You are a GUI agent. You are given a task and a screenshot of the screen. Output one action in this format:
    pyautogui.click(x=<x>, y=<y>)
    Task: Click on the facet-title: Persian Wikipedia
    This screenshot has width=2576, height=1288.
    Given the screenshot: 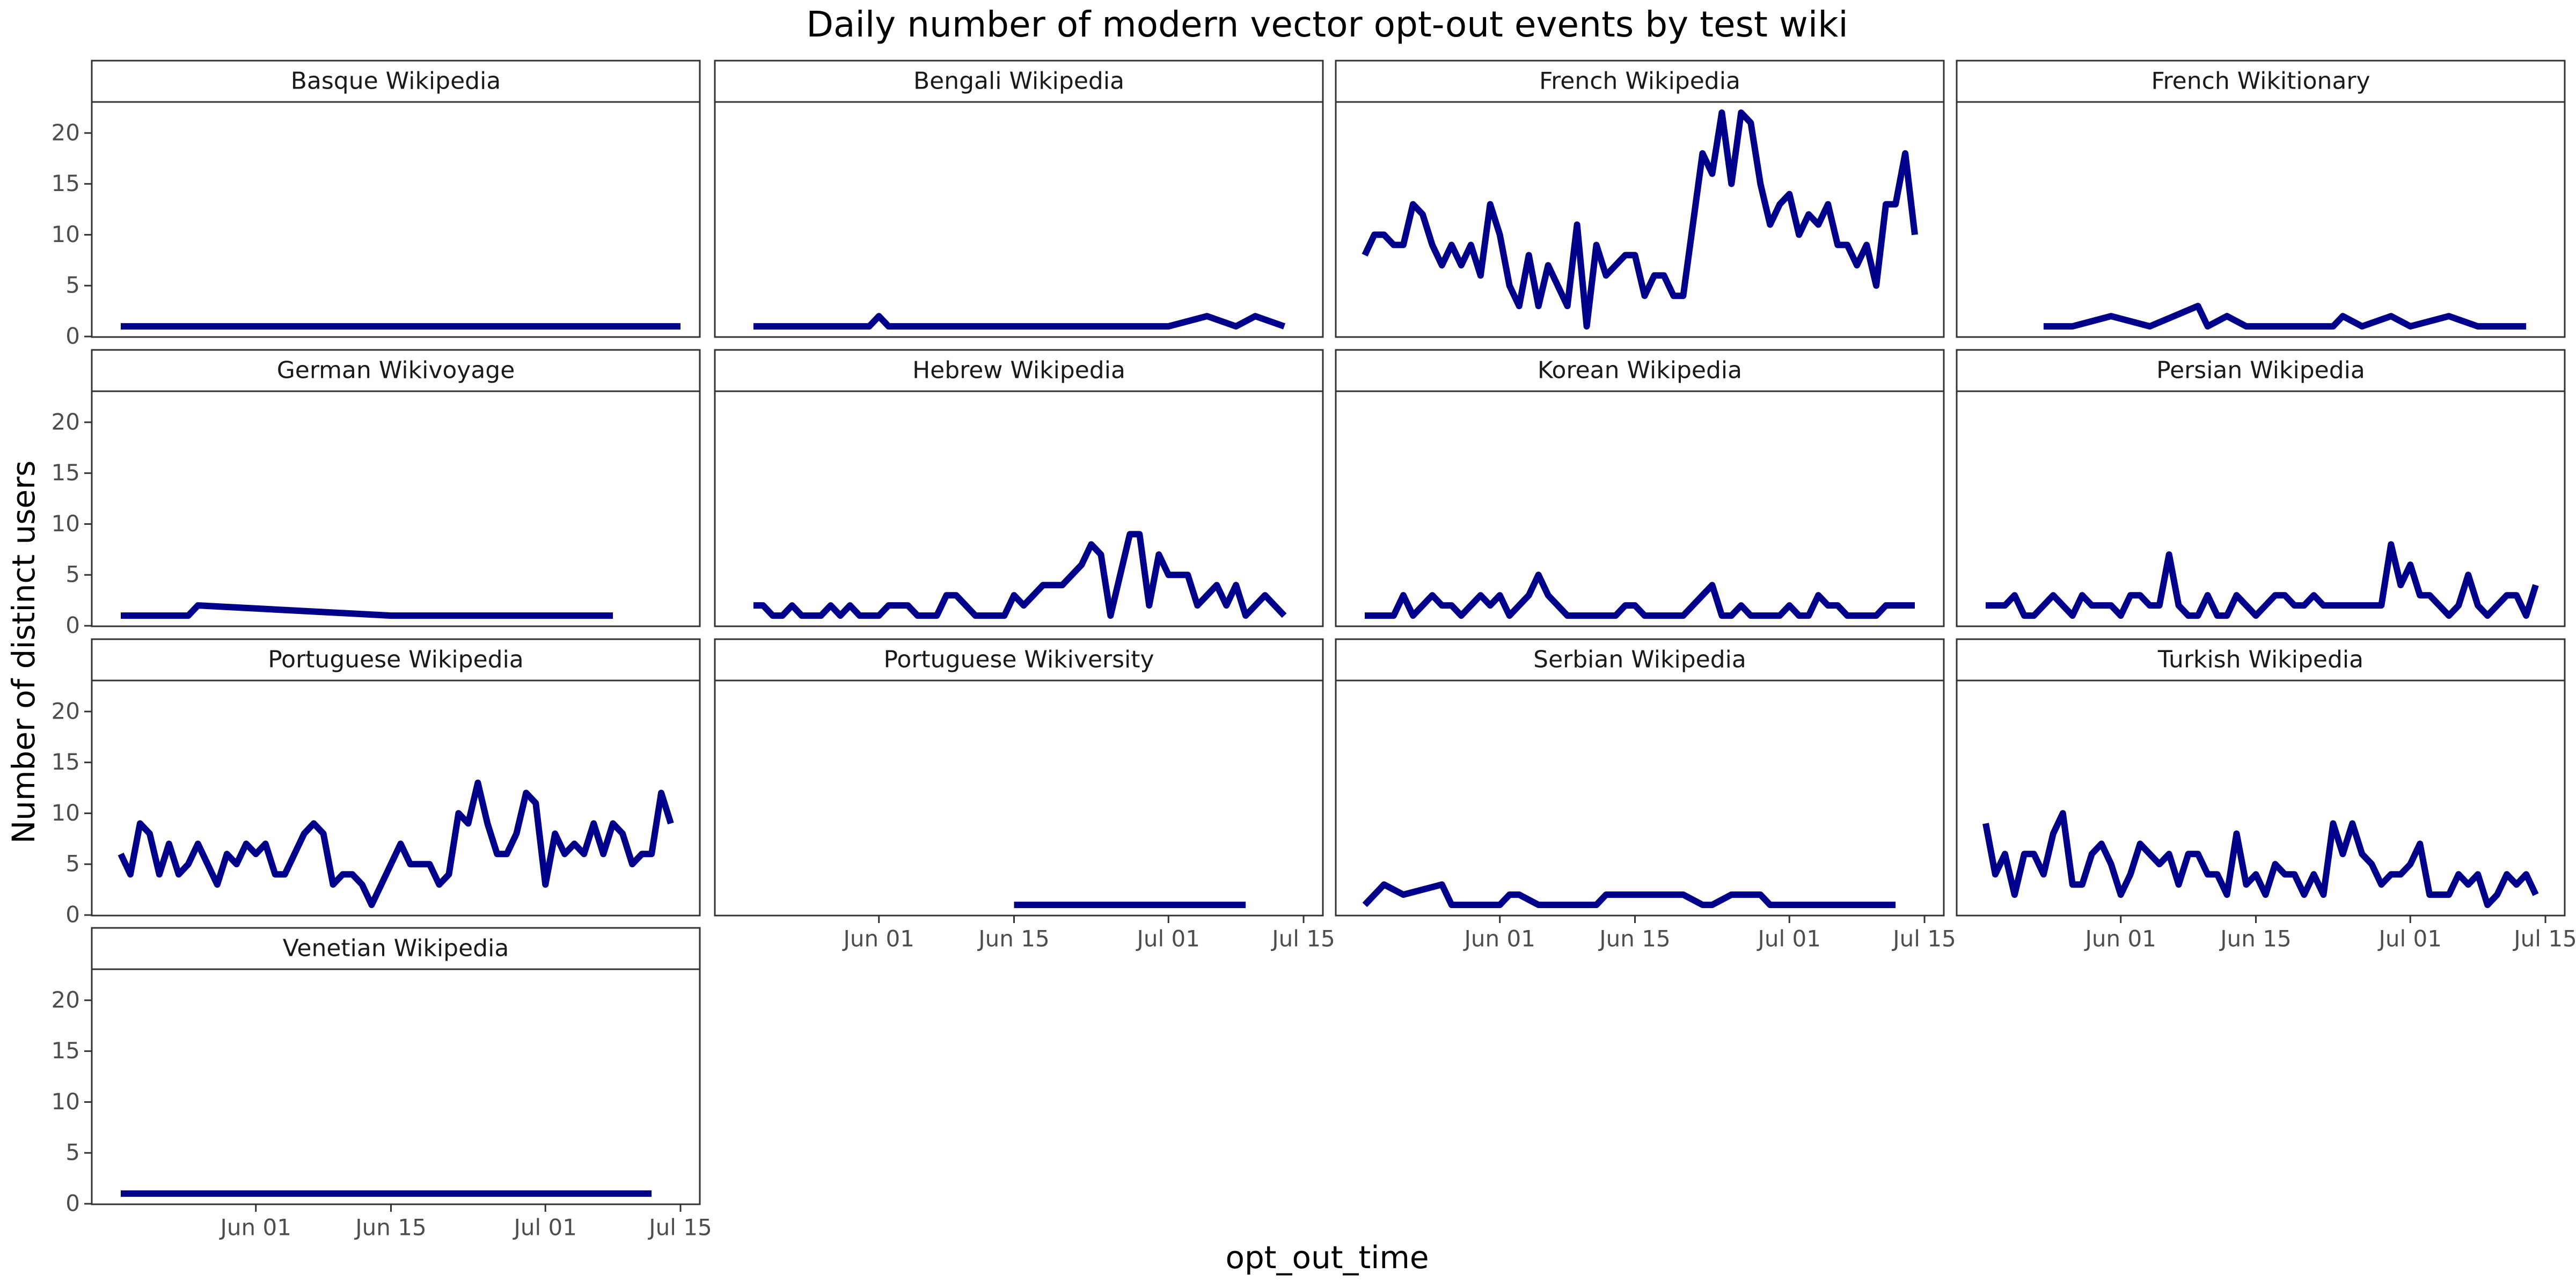 What is the action you would take?
    pyautogui.click(x=2260, y=370)
    